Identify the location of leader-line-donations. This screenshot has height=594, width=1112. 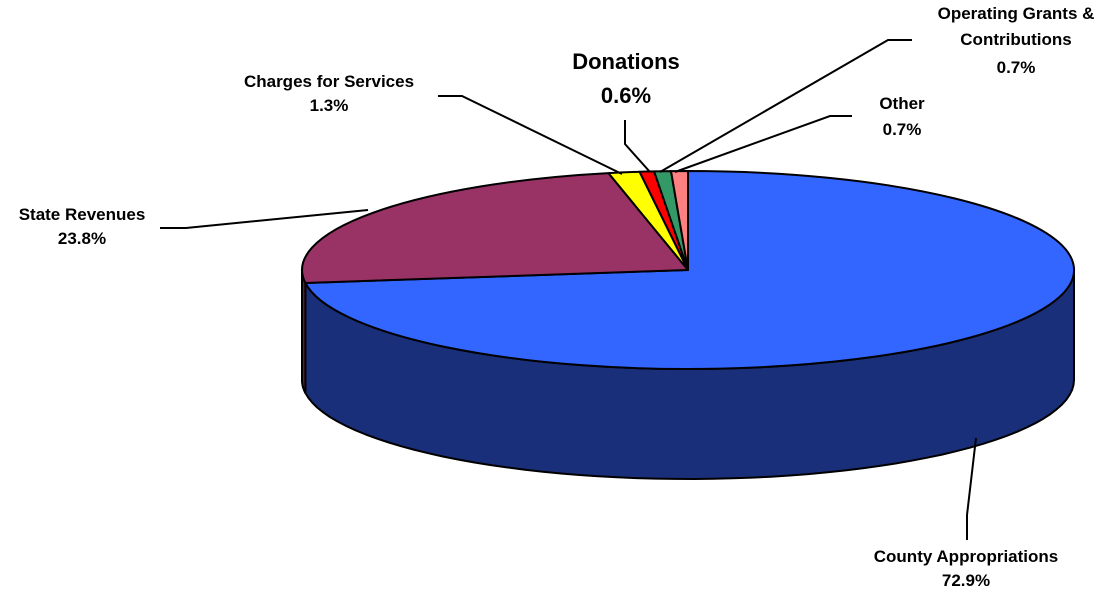
(637, 146).